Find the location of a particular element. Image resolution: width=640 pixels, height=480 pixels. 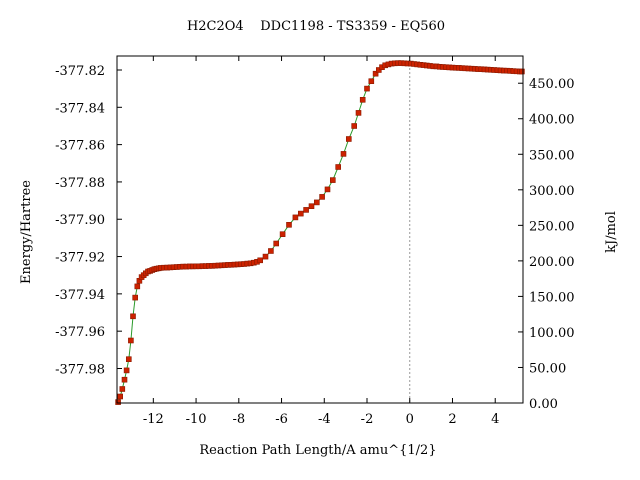

y2-tick-label: 450.00 is located at coordinates (552, 84).